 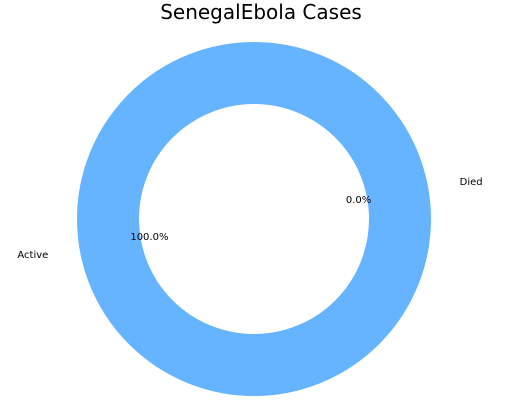 What do you see at coordinates (32, 255) in the screenshot?
I see `slice-label-active: Active` at bounding box center [32, 255].